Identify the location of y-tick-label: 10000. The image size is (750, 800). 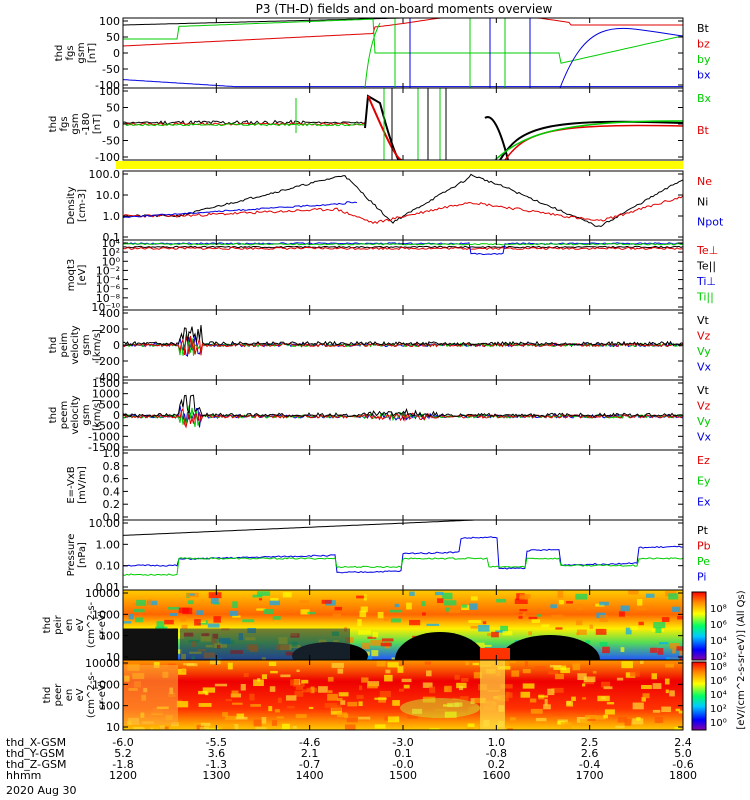
(102, 663).